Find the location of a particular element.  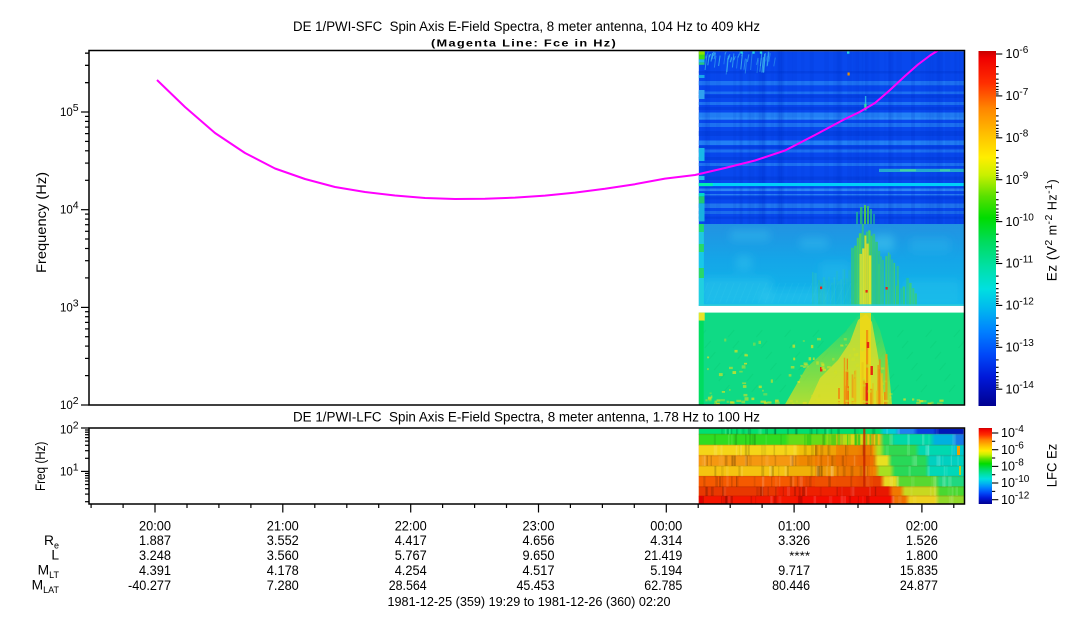

svg-text: (Magenta Line: Fce in Hz) is located at coordinates (524, 44).